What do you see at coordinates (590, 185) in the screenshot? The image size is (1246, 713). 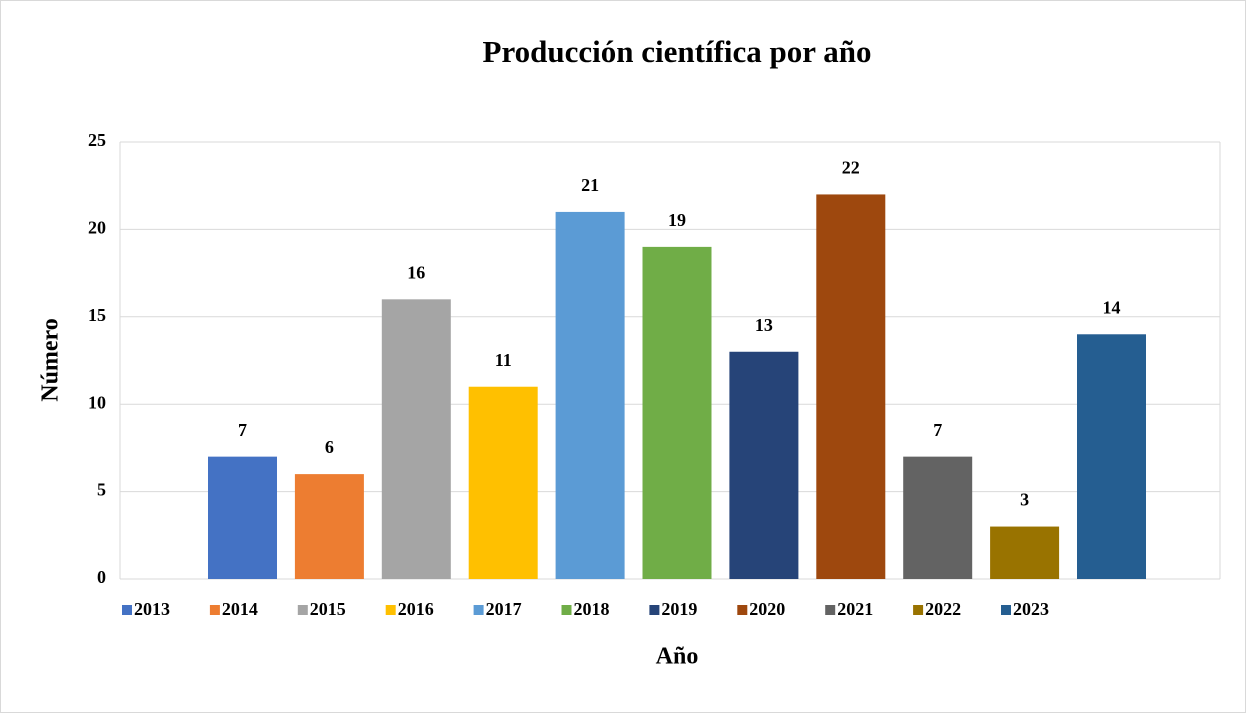 I see `data-label: 21` at bounding box center [590, 185].